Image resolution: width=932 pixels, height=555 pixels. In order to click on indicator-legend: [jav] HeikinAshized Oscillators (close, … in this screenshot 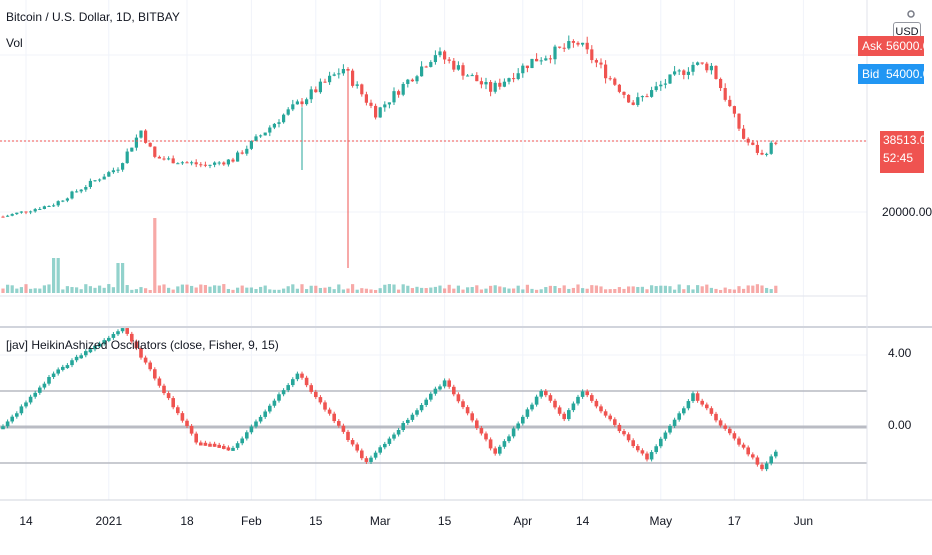, I will do `click(142, 345)`.